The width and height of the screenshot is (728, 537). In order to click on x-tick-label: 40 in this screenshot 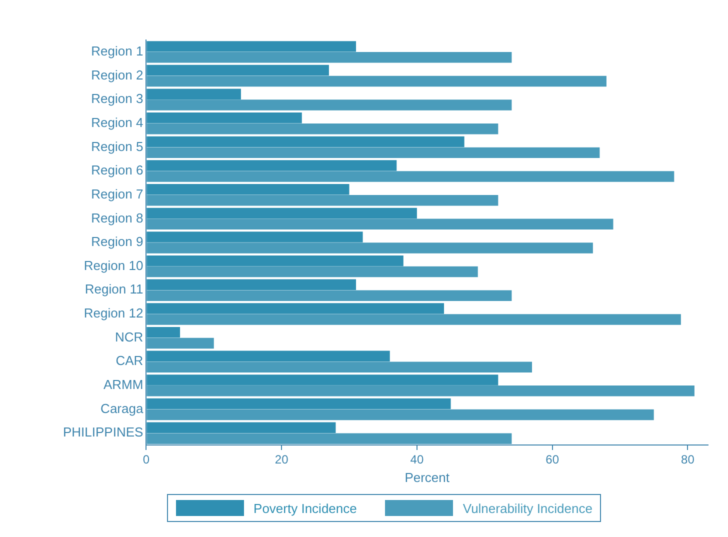, I will do `click(417, 459)`.